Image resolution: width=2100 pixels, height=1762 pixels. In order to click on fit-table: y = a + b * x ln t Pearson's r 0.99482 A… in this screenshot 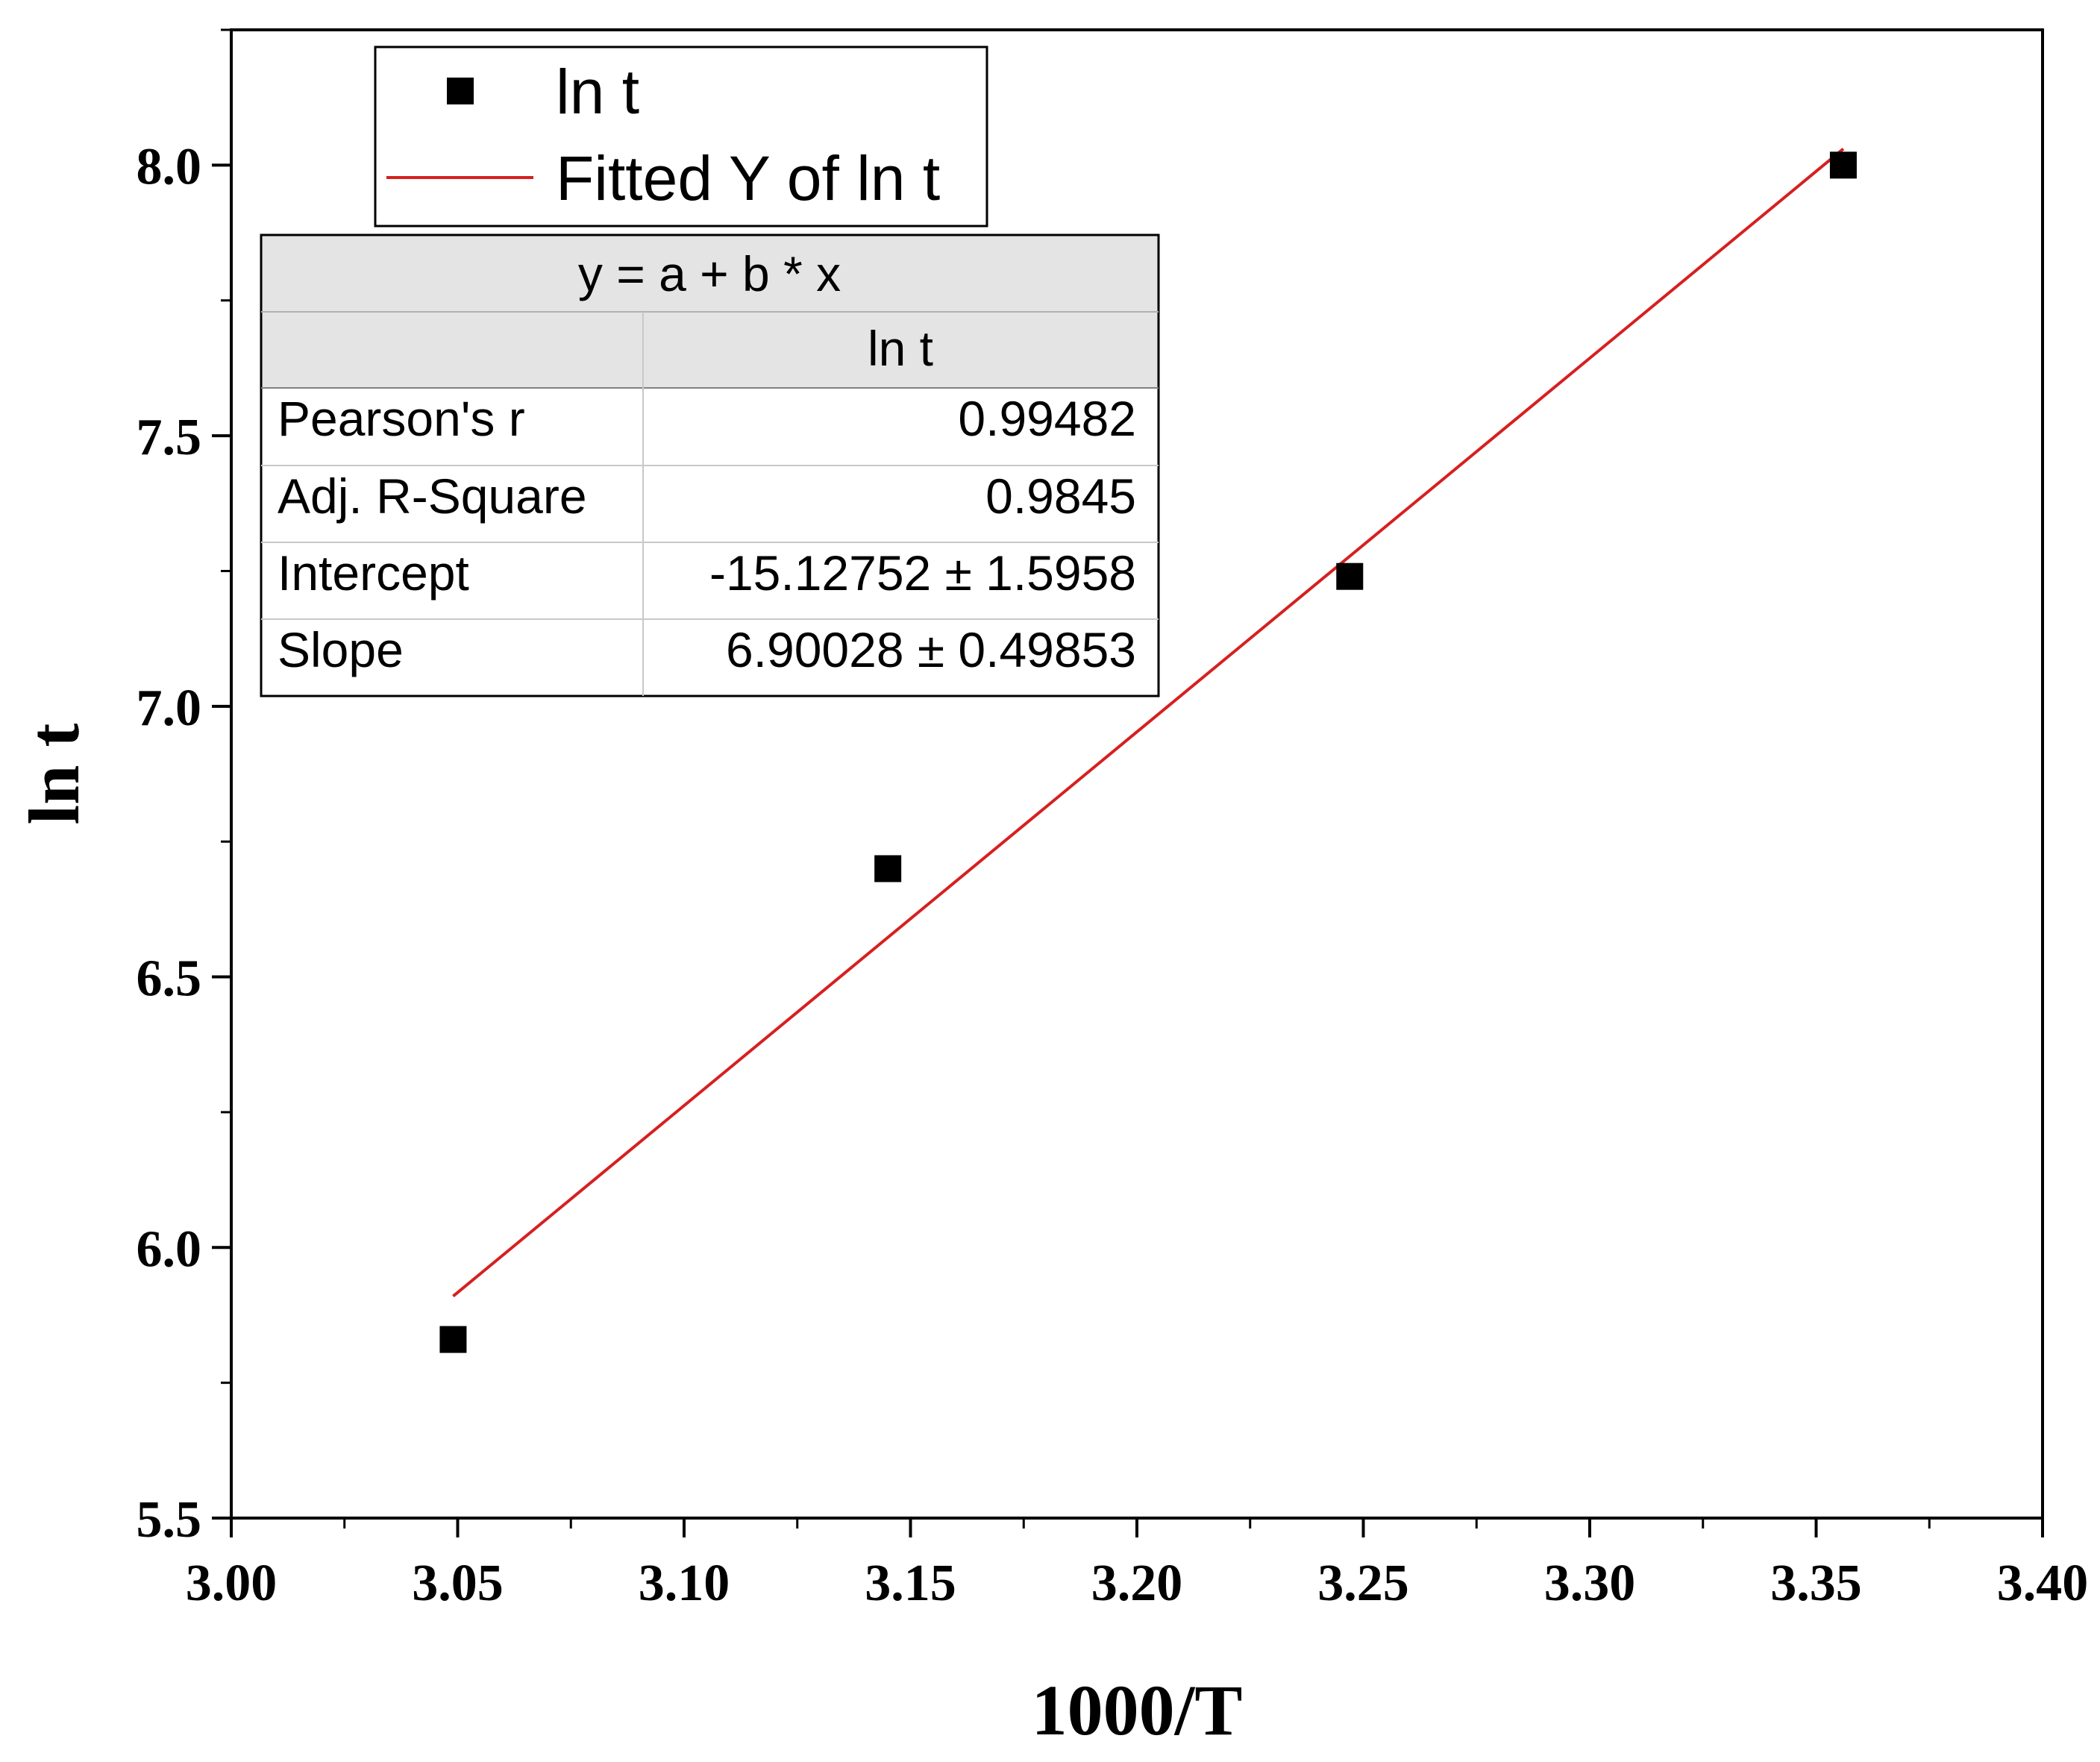, I will do `click(710, 465)`.